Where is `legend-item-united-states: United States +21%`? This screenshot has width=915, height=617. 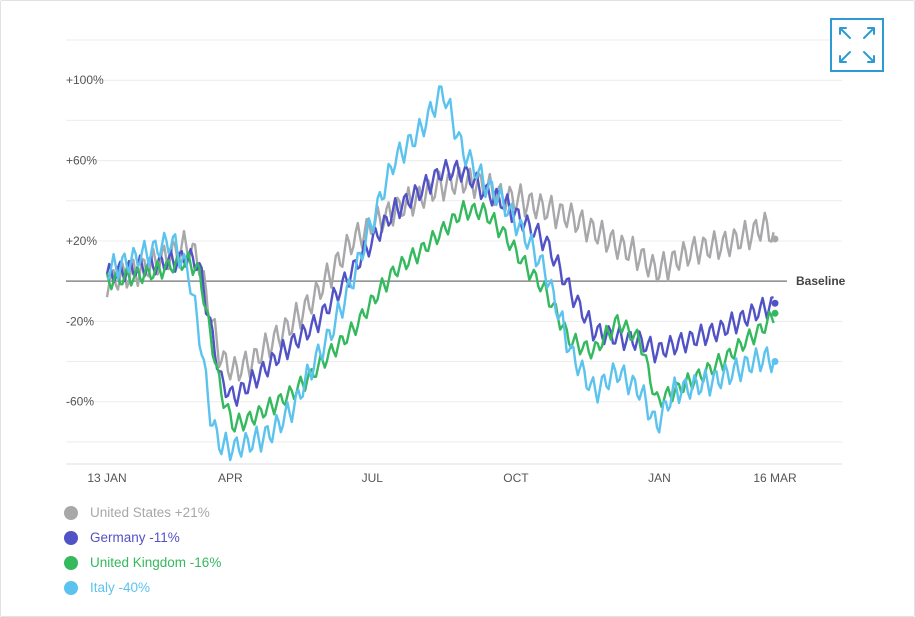 legend-item-united-states: United States +21% is located at coordinates (142, 512).